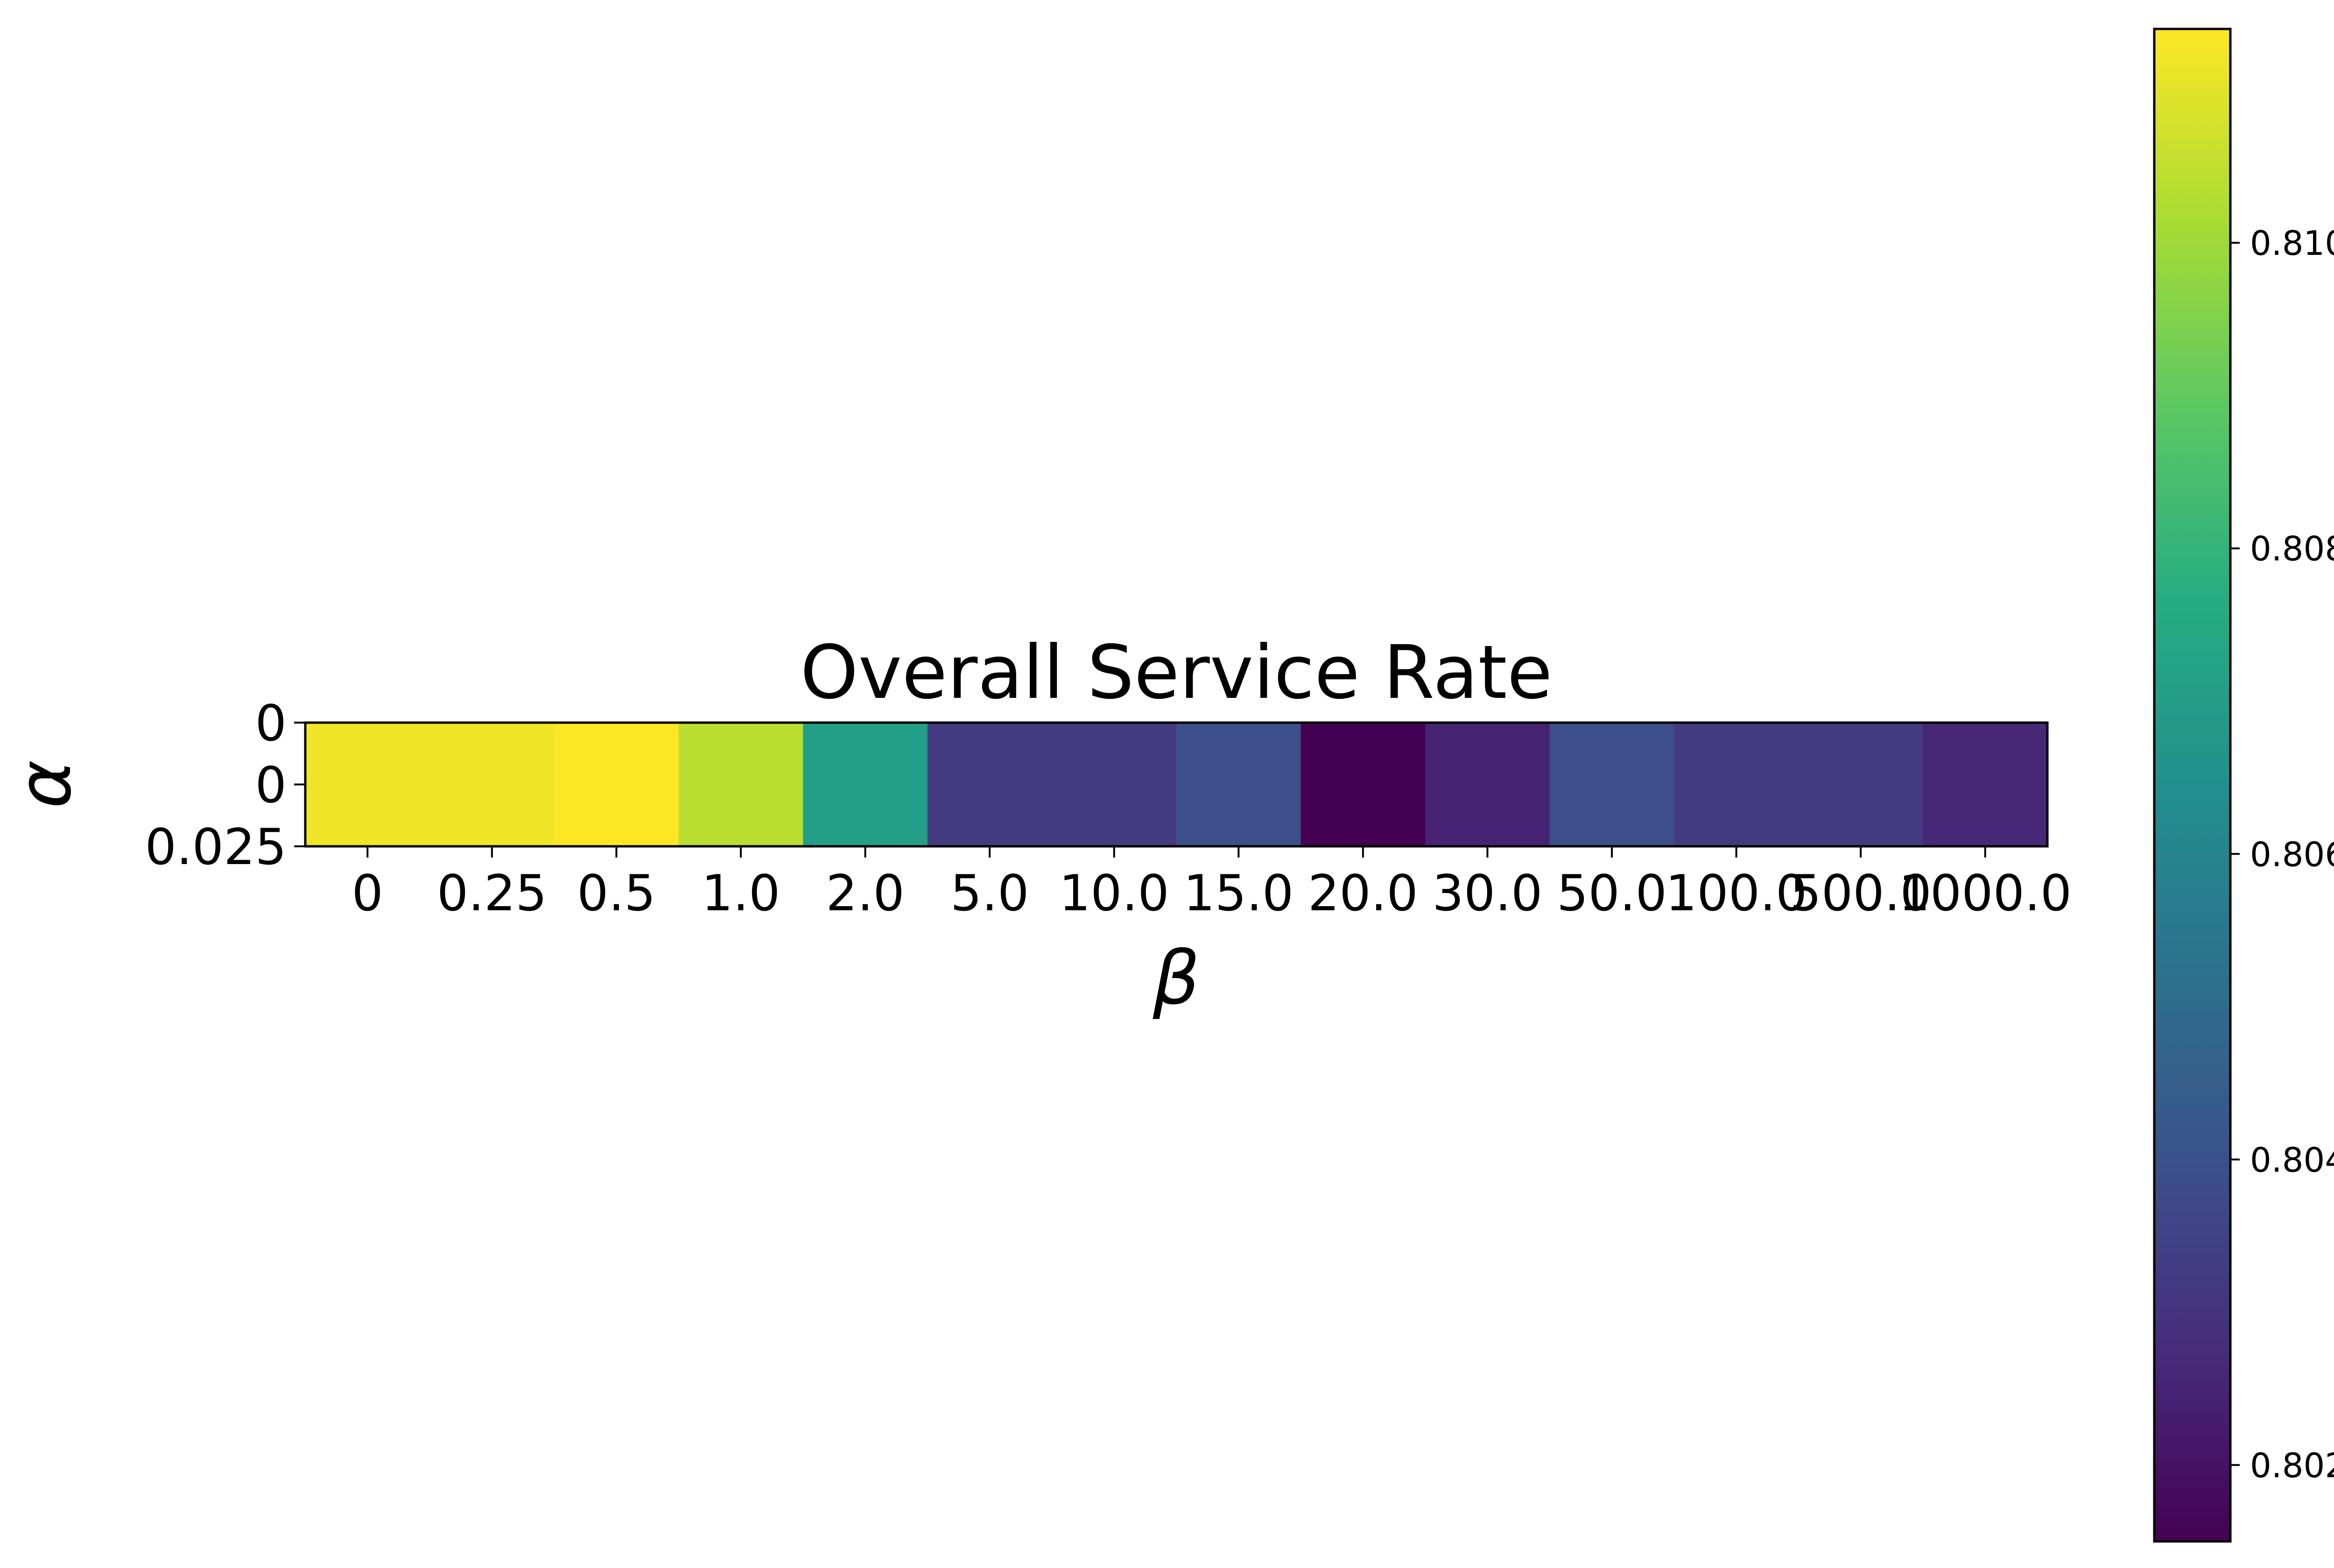 The height and width of the screenshot is (1568, 2334). What do you see at coordinates (2292, 854) in the screenshot?
I see `colorbar-tick-label: 0.806` at bounding box center [2292, 854].